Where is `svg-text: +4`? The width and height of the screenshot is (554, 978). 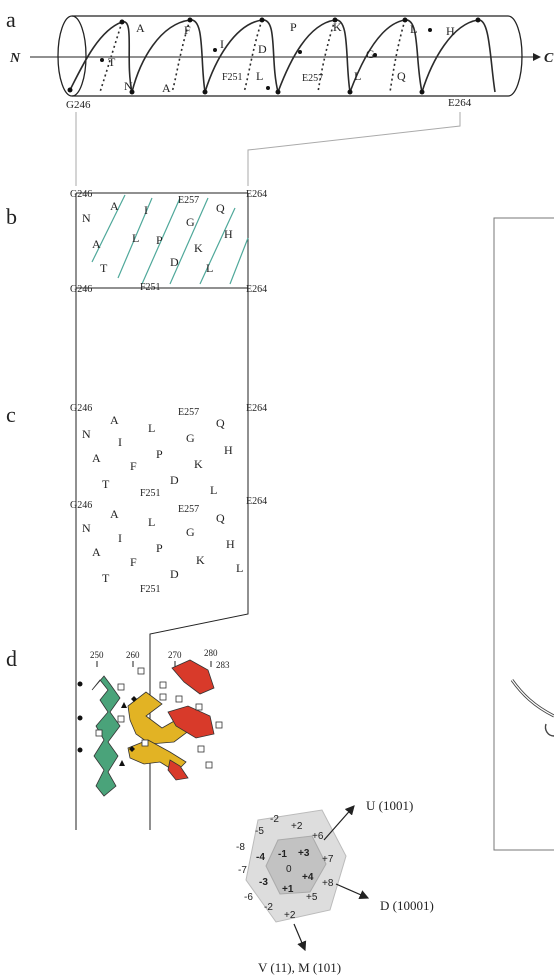 svg-text: +4 is located at coordinates (308, 877).